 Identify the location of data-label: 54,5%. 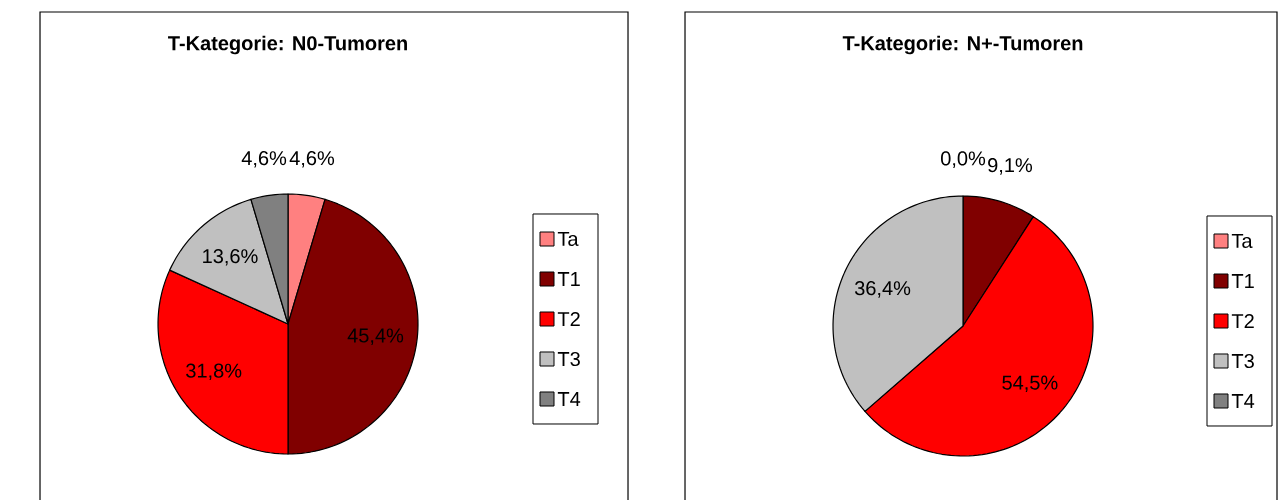
(1030, 384).